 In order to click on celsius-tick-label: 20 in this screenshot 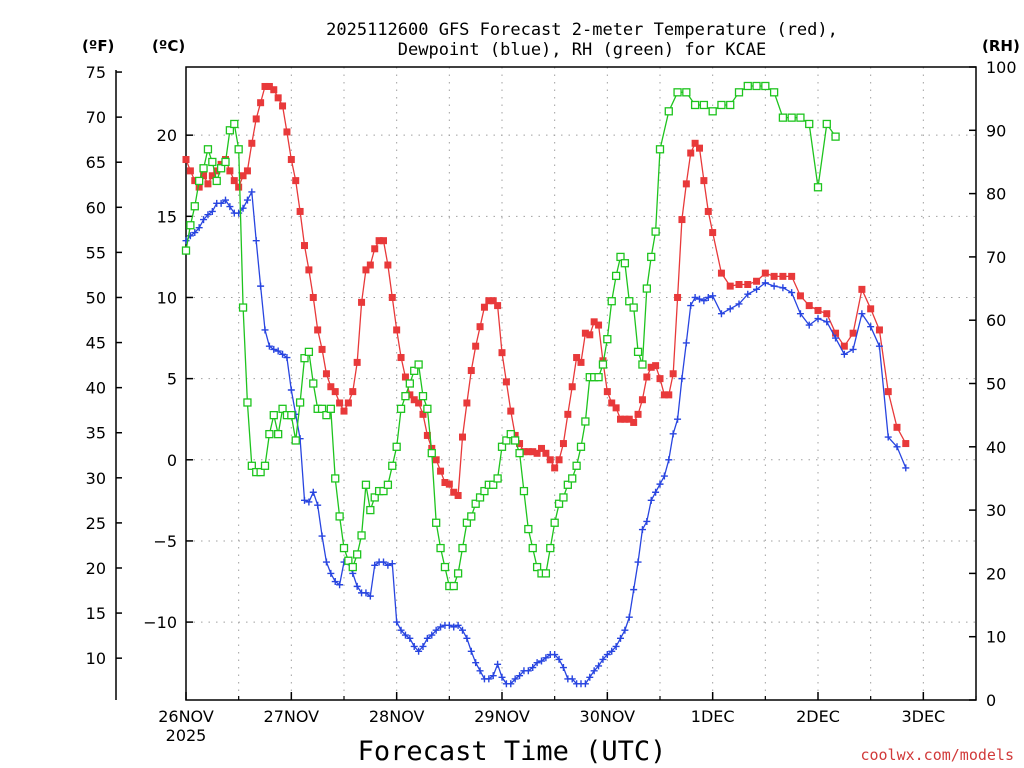, I will do `click(167, 135)`.